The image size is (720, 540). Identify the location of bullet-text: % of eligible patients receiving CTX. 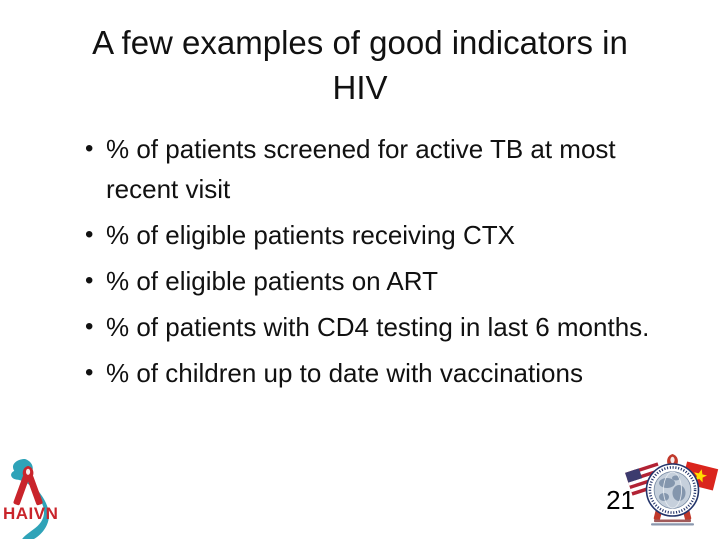
(310, 235).